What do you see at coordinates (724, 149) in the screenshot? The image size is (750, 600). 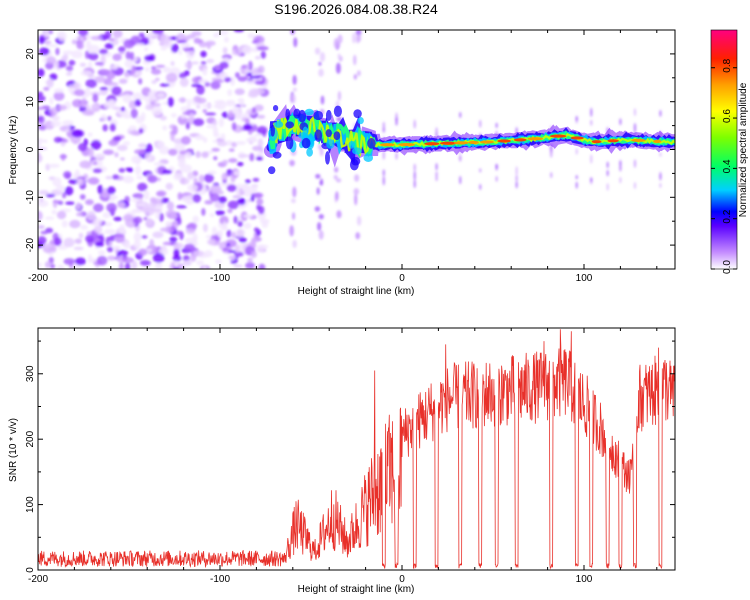 I see `colorbar-gradient` at bounding box center [724, 149].